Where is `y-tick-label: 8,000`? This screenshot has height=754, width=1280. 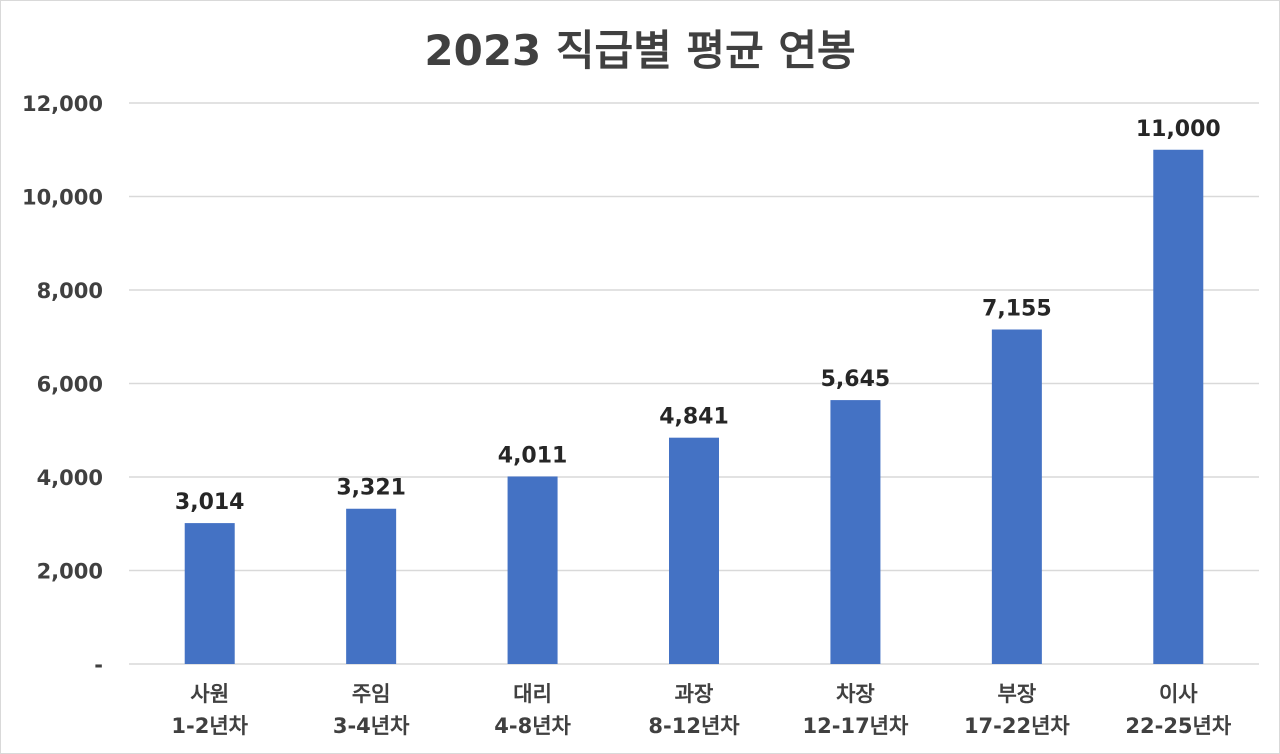 y-tick-label: 8,000 is located at coordinates (70, 291).